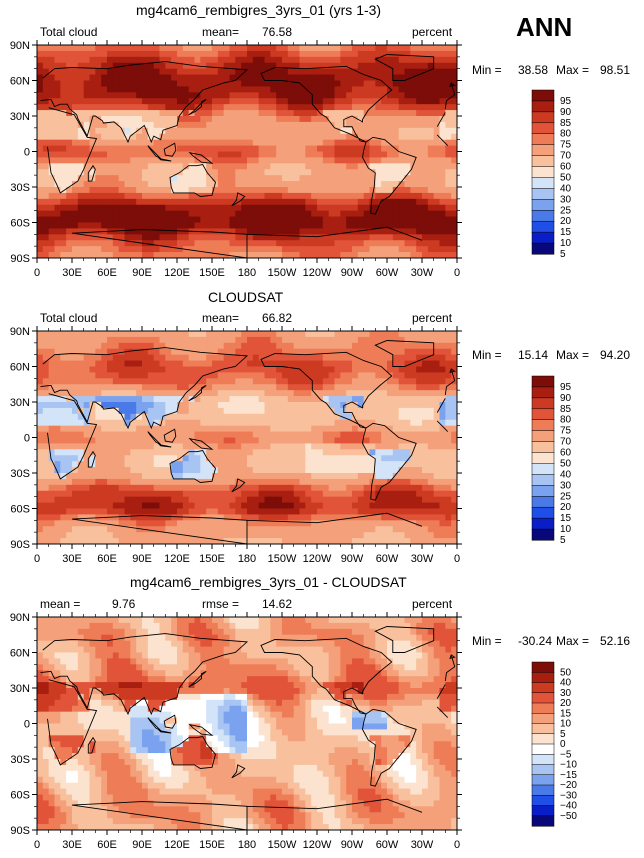 This screenshot has height=858, width=644. I want to click on x-tick-label: 60W, so click(387, 273).